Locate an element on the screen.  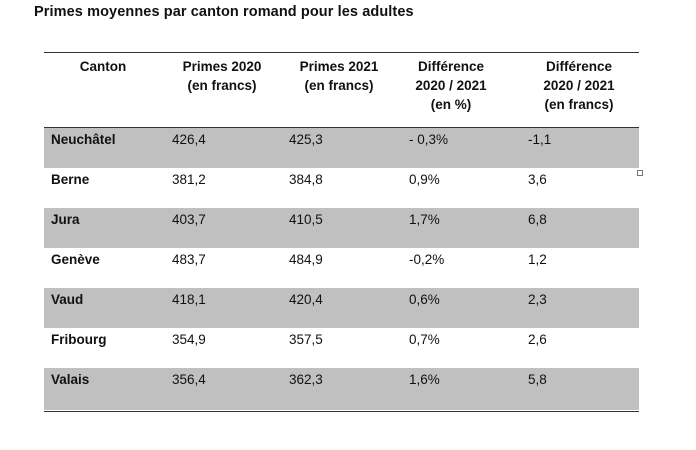
cell-canton: Valais is located at coordinates (70, 379).